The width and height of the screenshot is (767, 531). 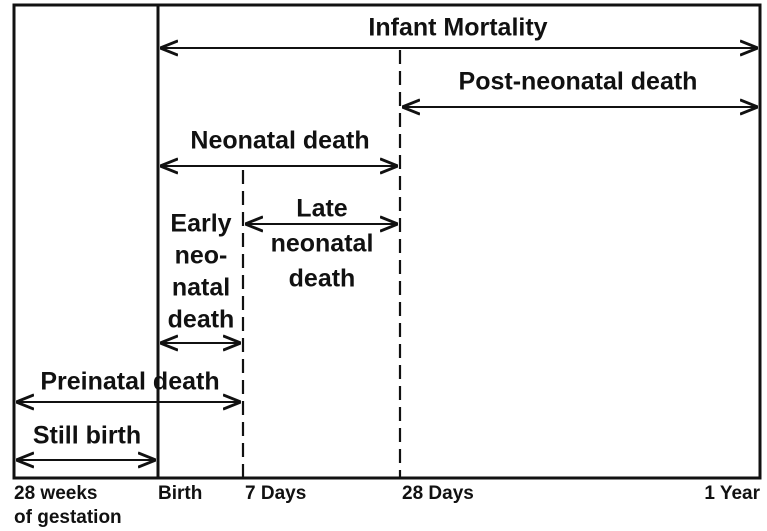 What do you see at coordinates (275, 493) in the screenshot?
I see `timeline-label: 7 Days` at bounding box center [275, 493].